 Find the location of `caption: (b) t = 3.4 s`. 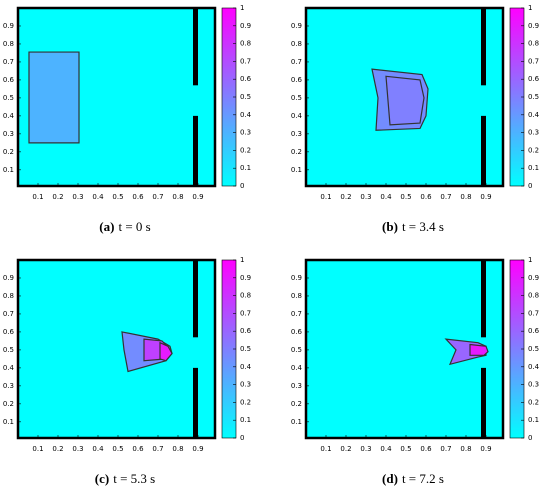

caption: (b) t = 3.4 s is located at coordinates (413, 226).